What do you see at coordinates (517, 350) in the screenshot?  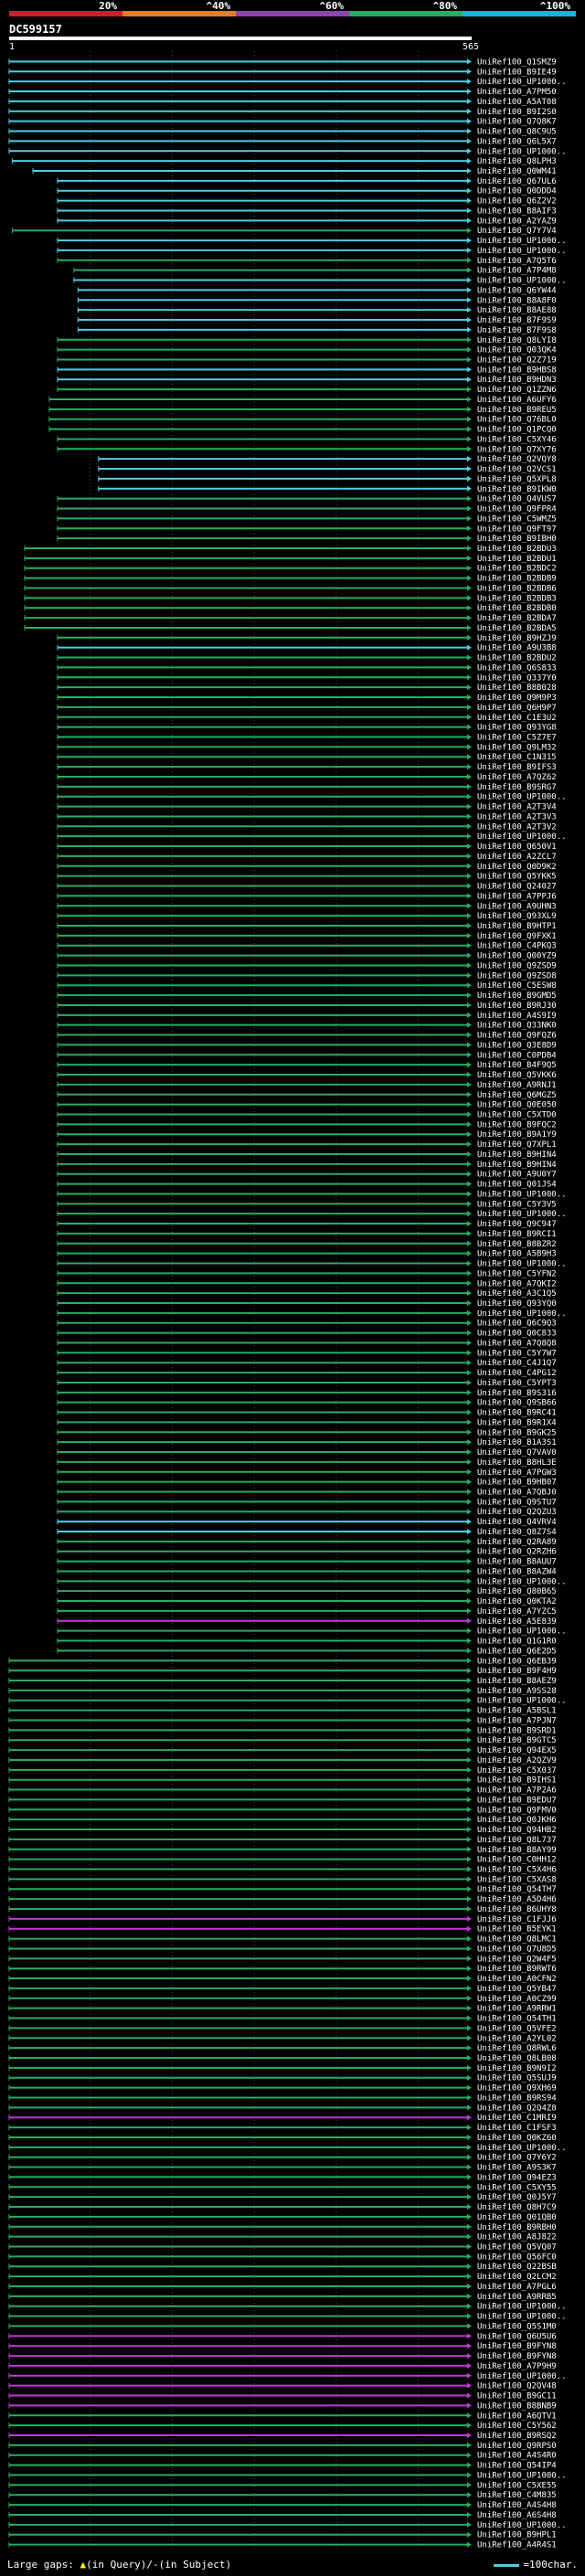 I see `hit-label: UniRef100_Q03QK4` at bounding box center [517, 350].